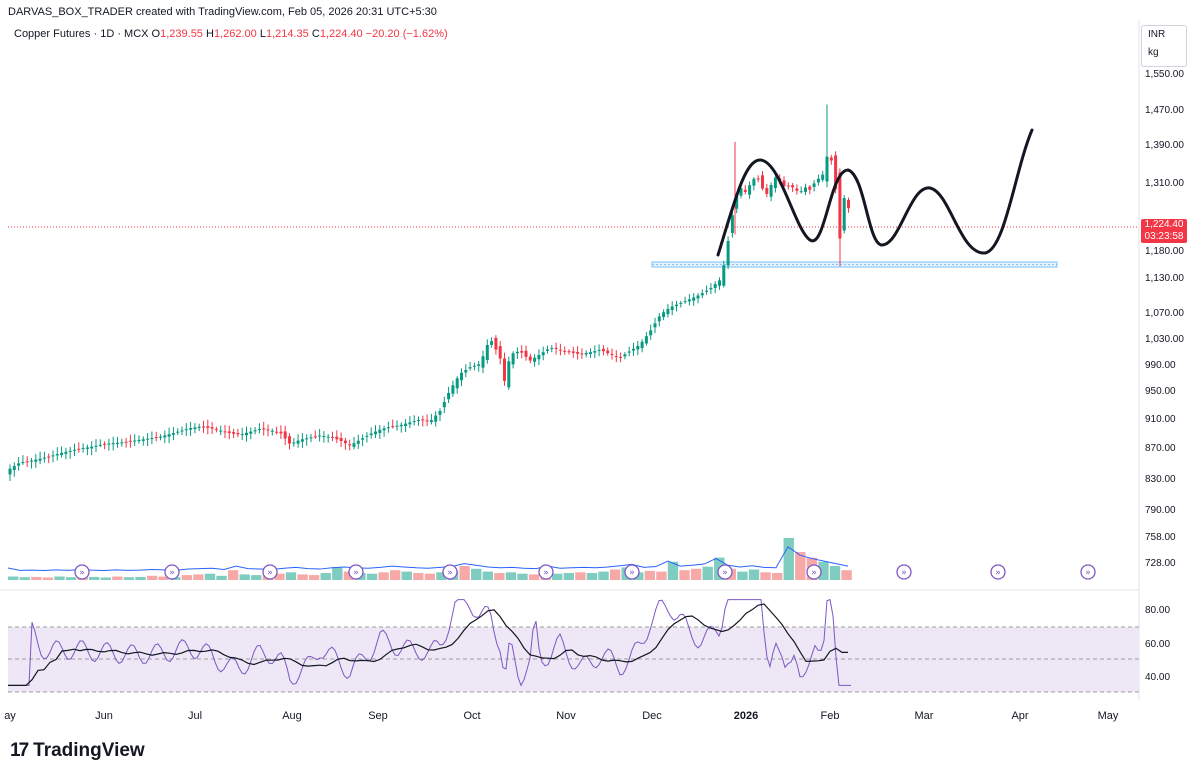 Image resolution: width=1200 pixels, height=775 pixels. Describe the element at coordinates (1153, 52) in the screenshot. I see `unit-label: kg` at that location.